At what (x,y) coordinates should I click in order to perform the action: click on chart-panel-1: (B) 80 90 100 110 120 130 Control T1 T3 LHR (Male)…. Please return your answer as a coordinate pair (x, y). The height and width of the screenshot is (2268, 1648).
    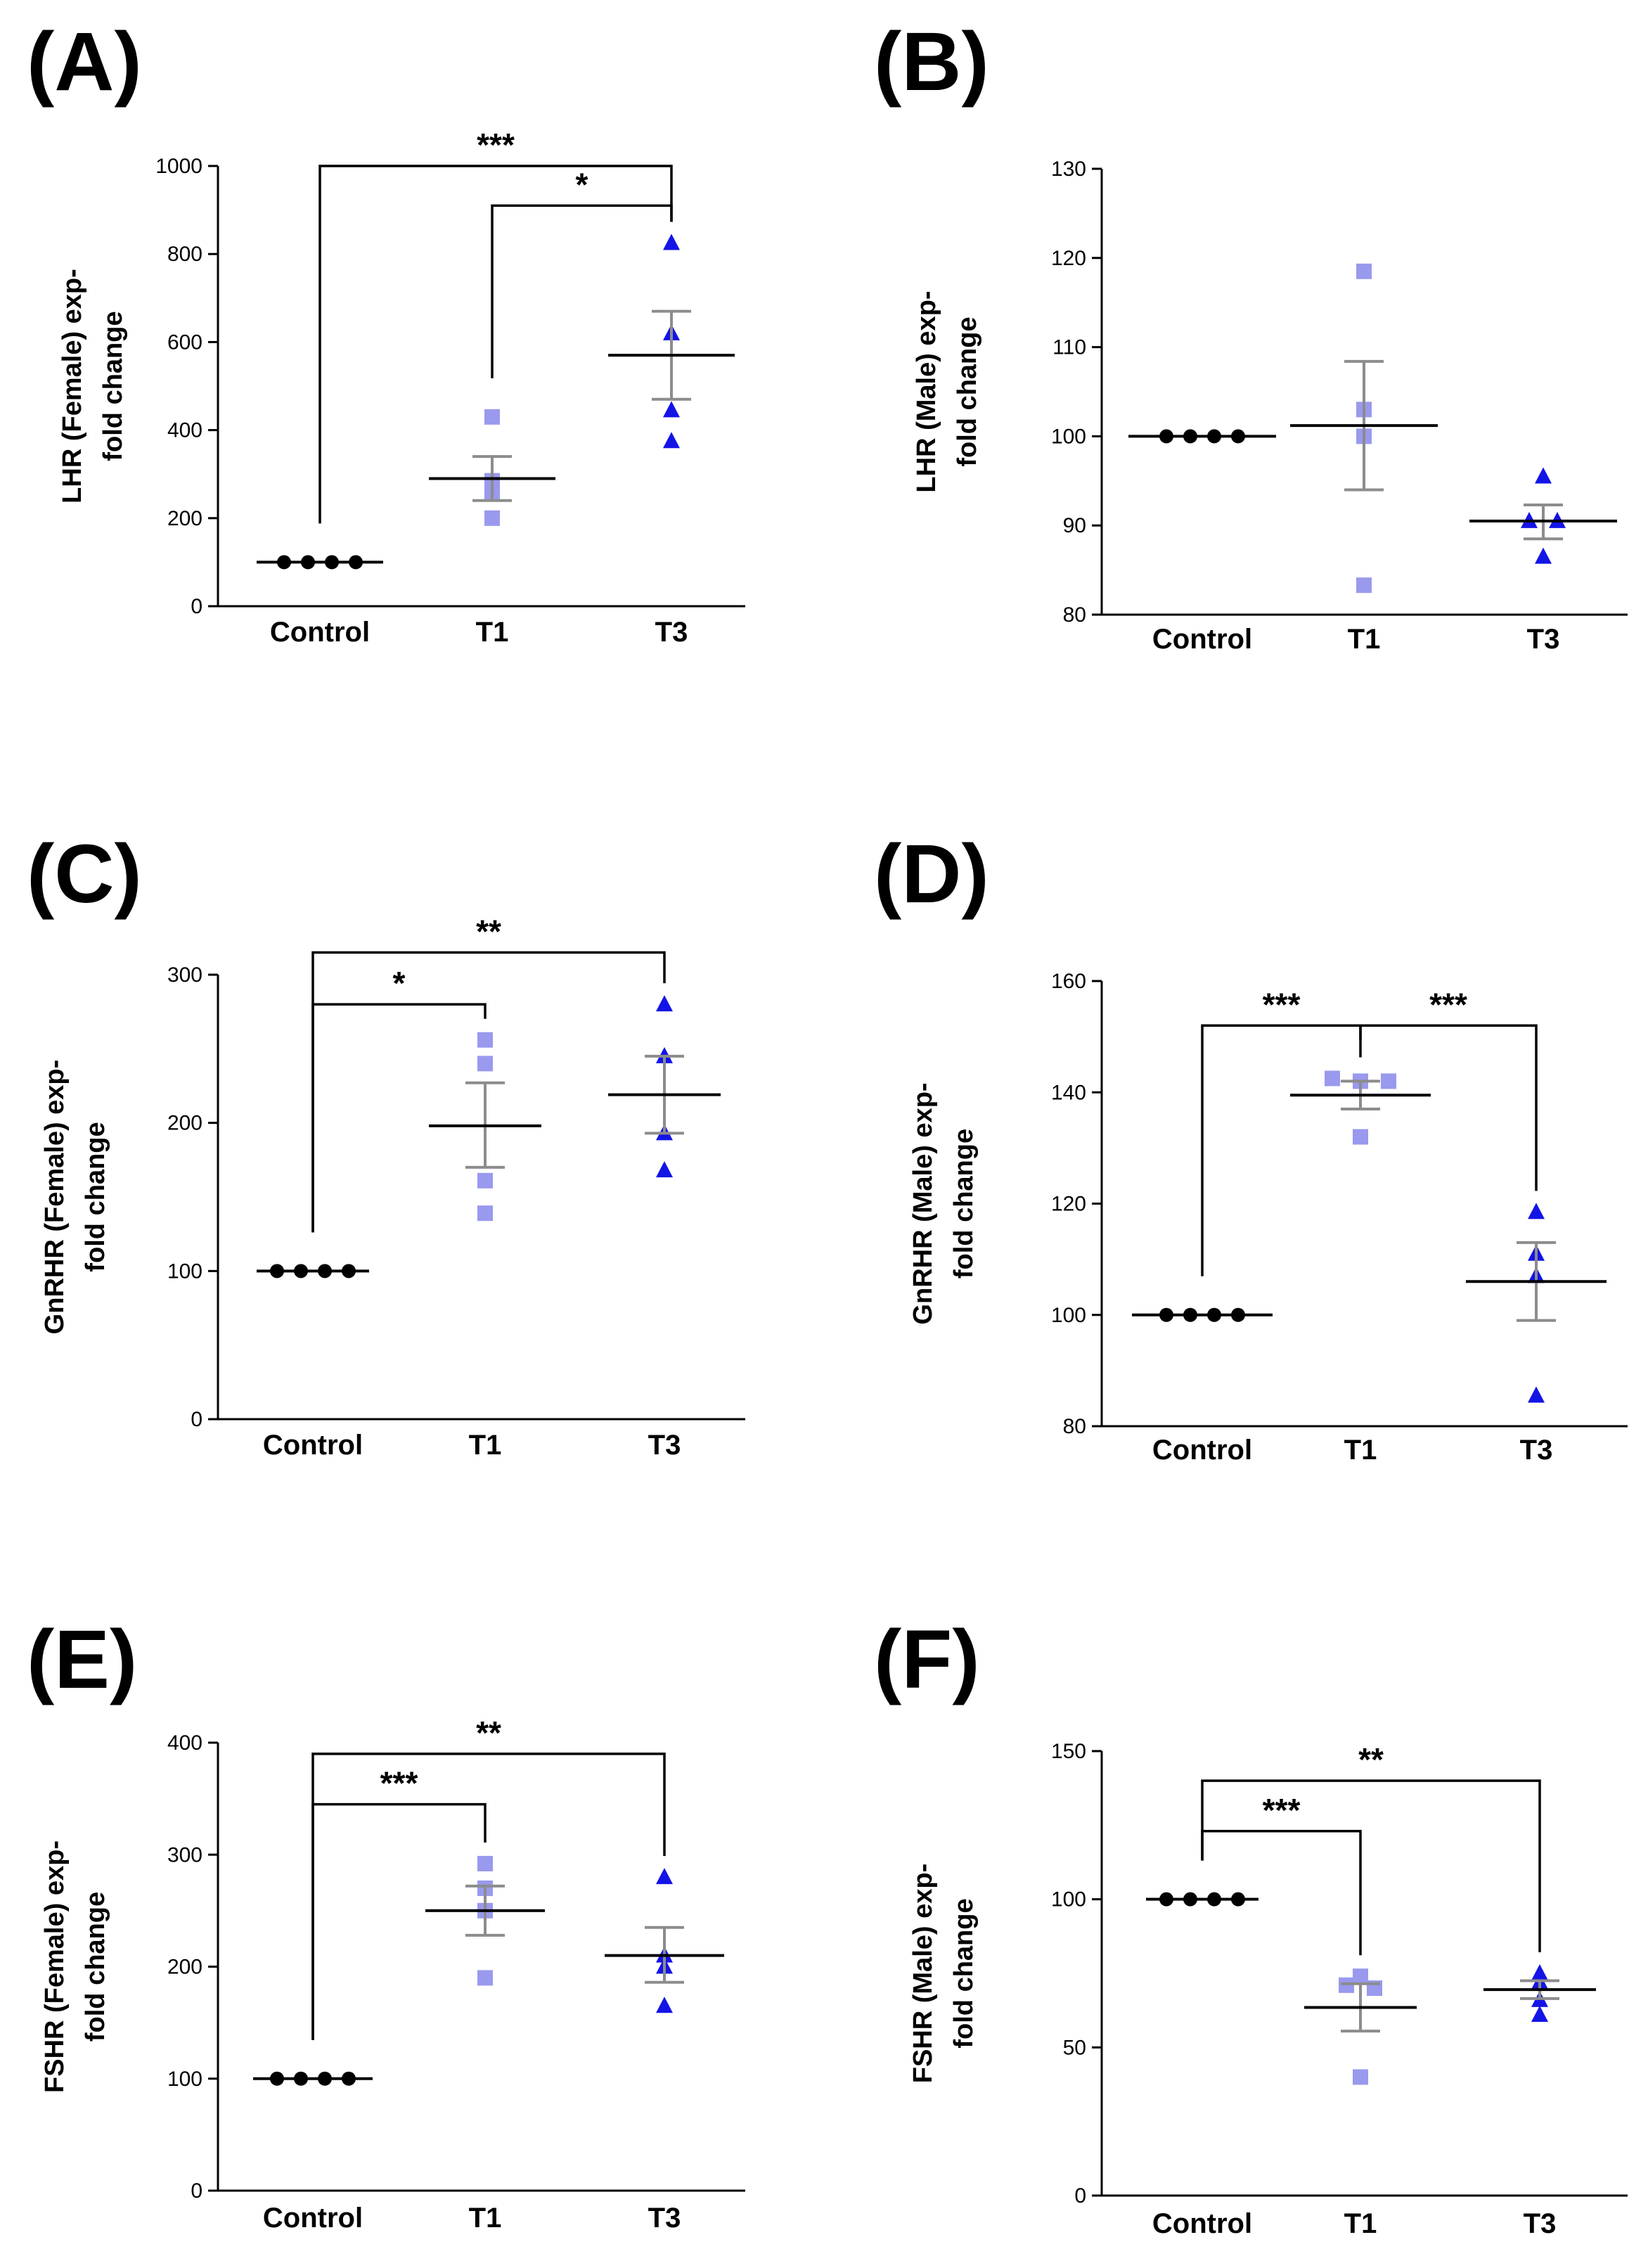
    Looking at the image, I should click on (1251, 335).